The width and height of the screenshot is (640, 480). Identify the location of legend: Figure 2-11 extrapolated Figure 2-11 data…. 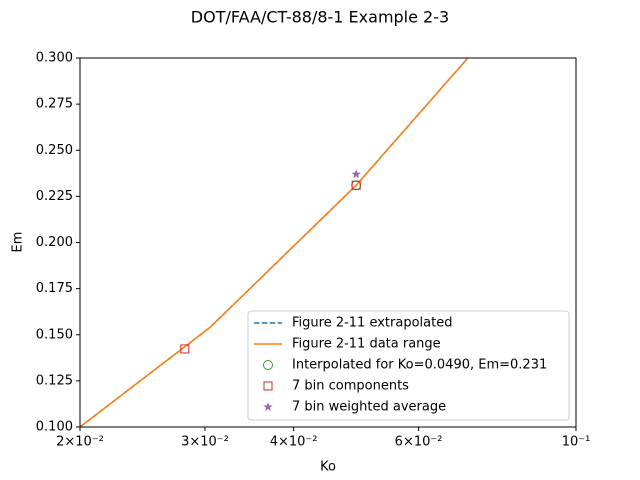
(408, 365).